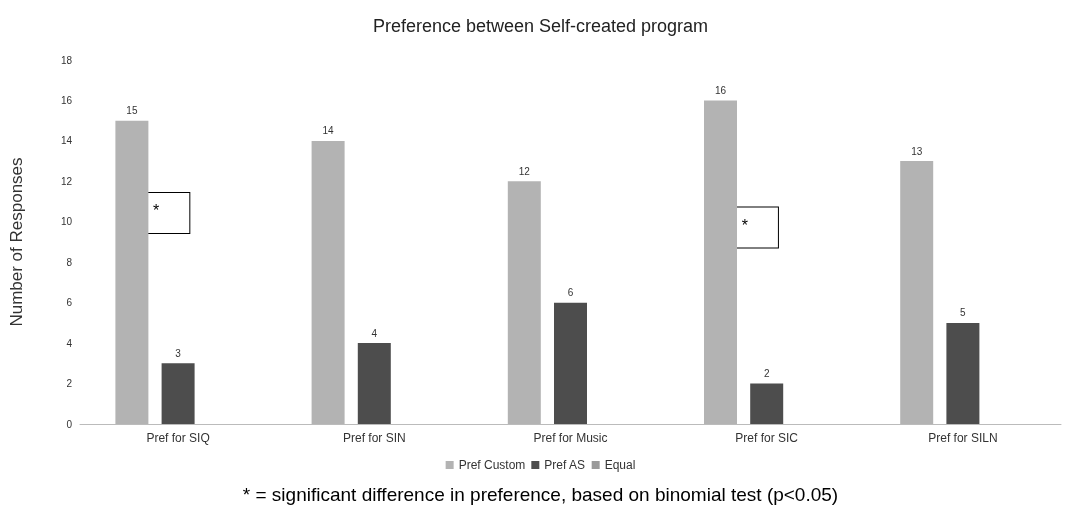 The width and height of the screenshot is (1081, 514). Describe the element at coordinates (540, 494) in the screenshot. I see `text: * = significant difference in preference, based on binomial test (p<0.05)` at that location.